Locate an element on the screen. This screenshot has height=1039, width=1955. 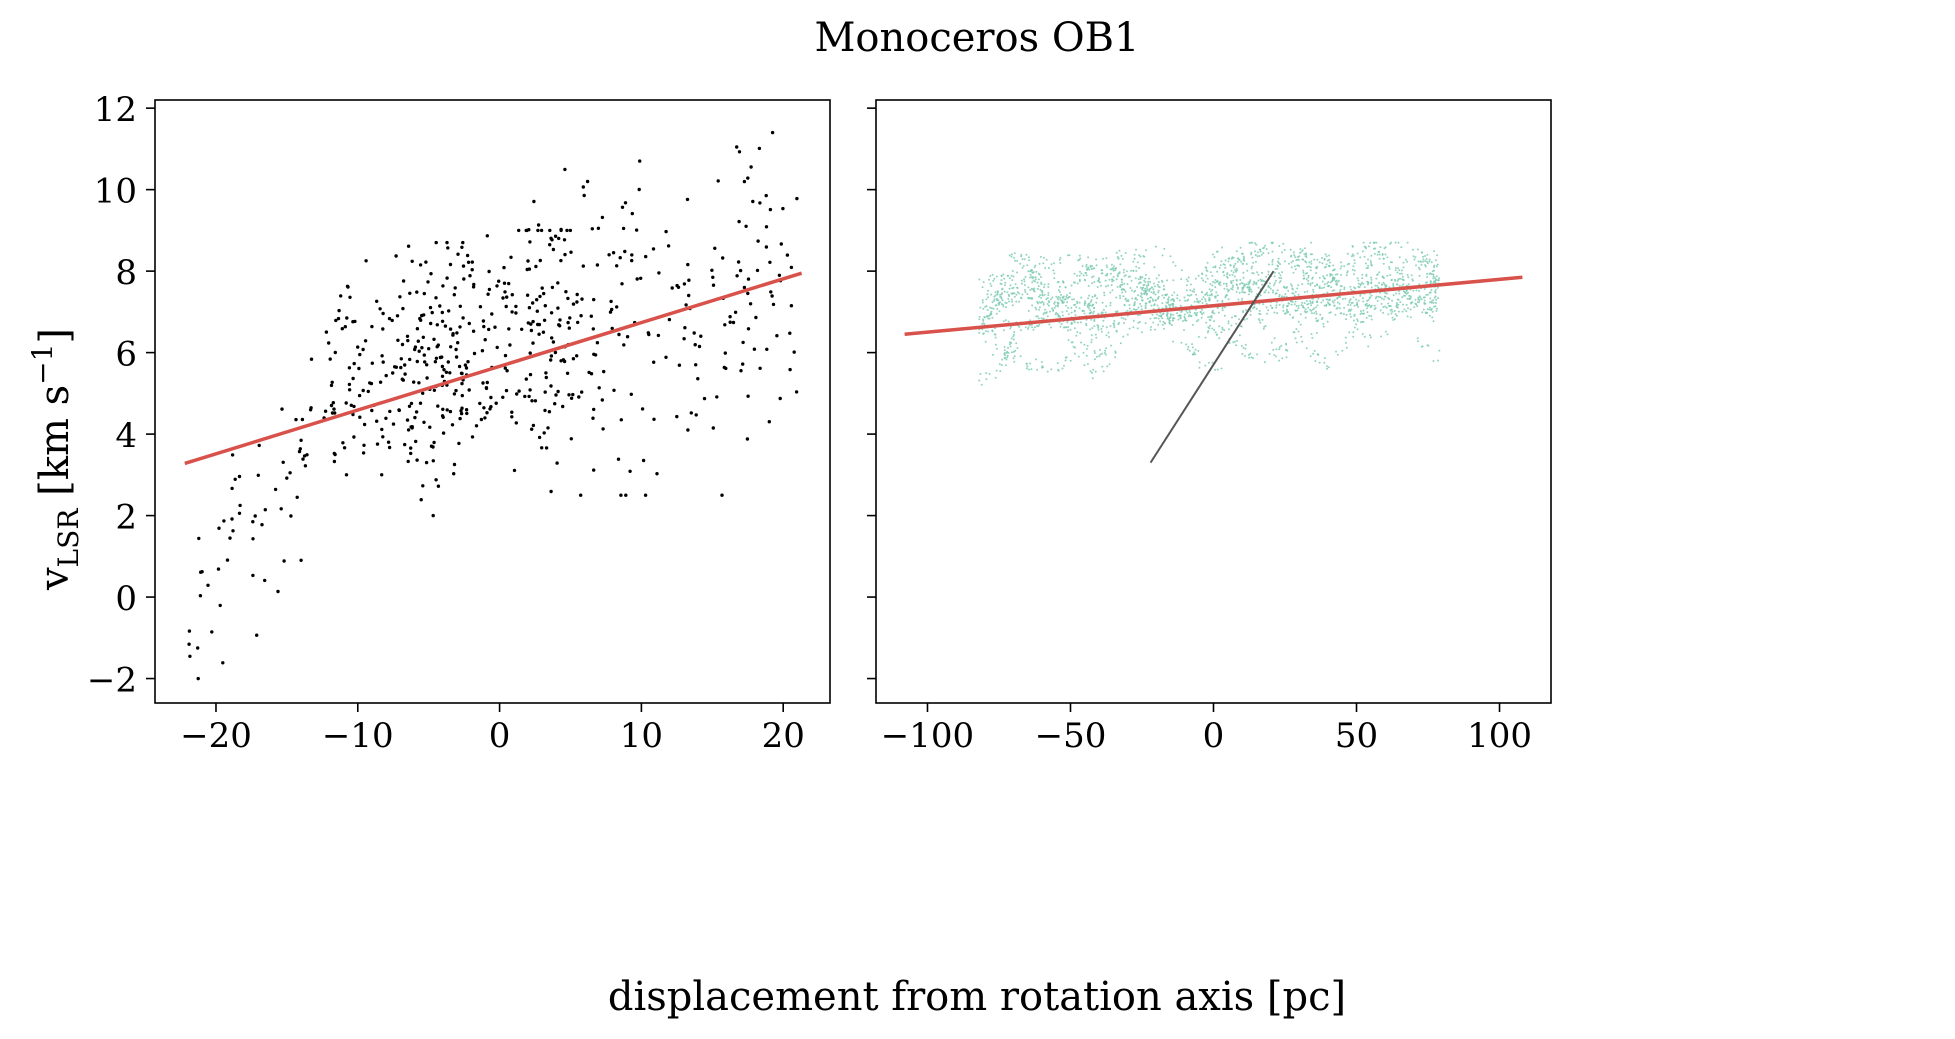
x-tick-label: 100 is located at coordinates (1499, 736).